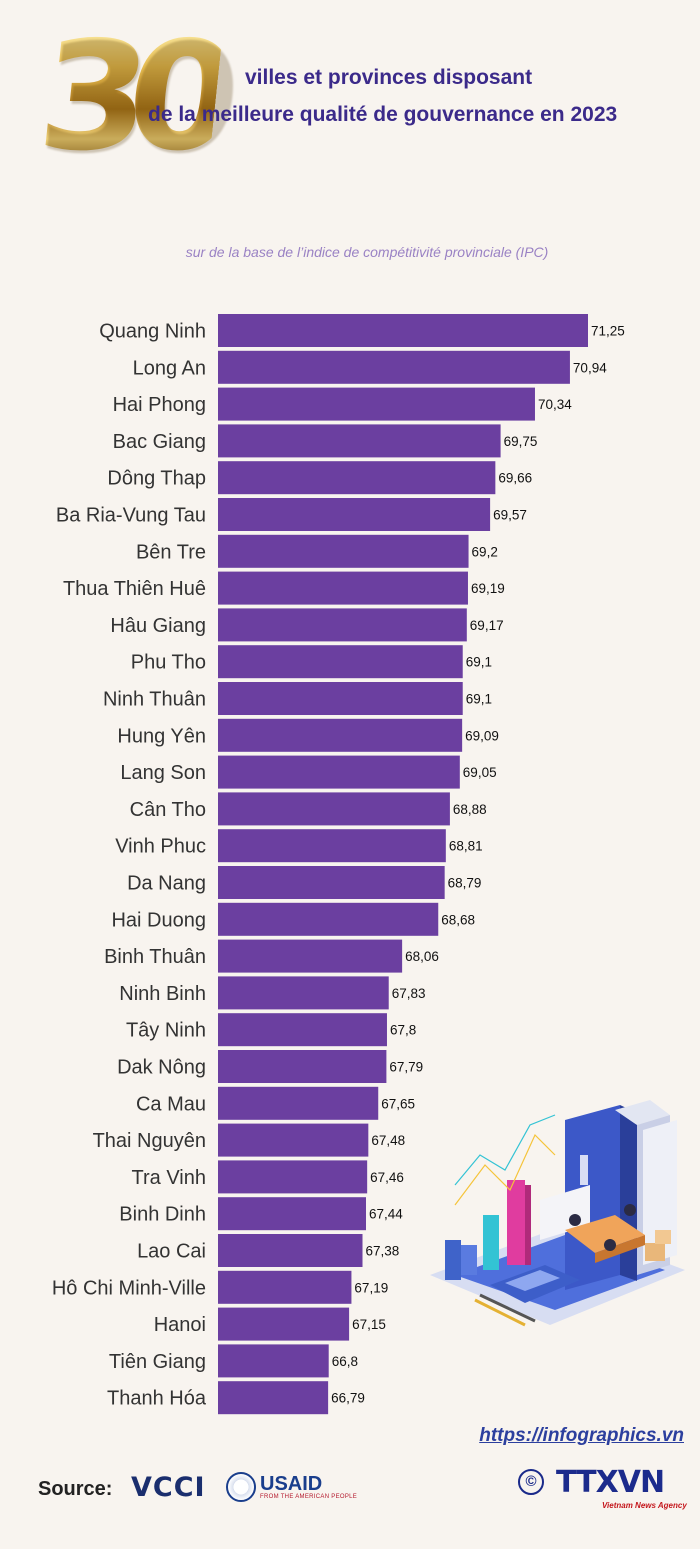  What do you see at coordinates (488, 588) in the screenshot?
I see `value-label: 69,19` at bounding box center [488, 588].